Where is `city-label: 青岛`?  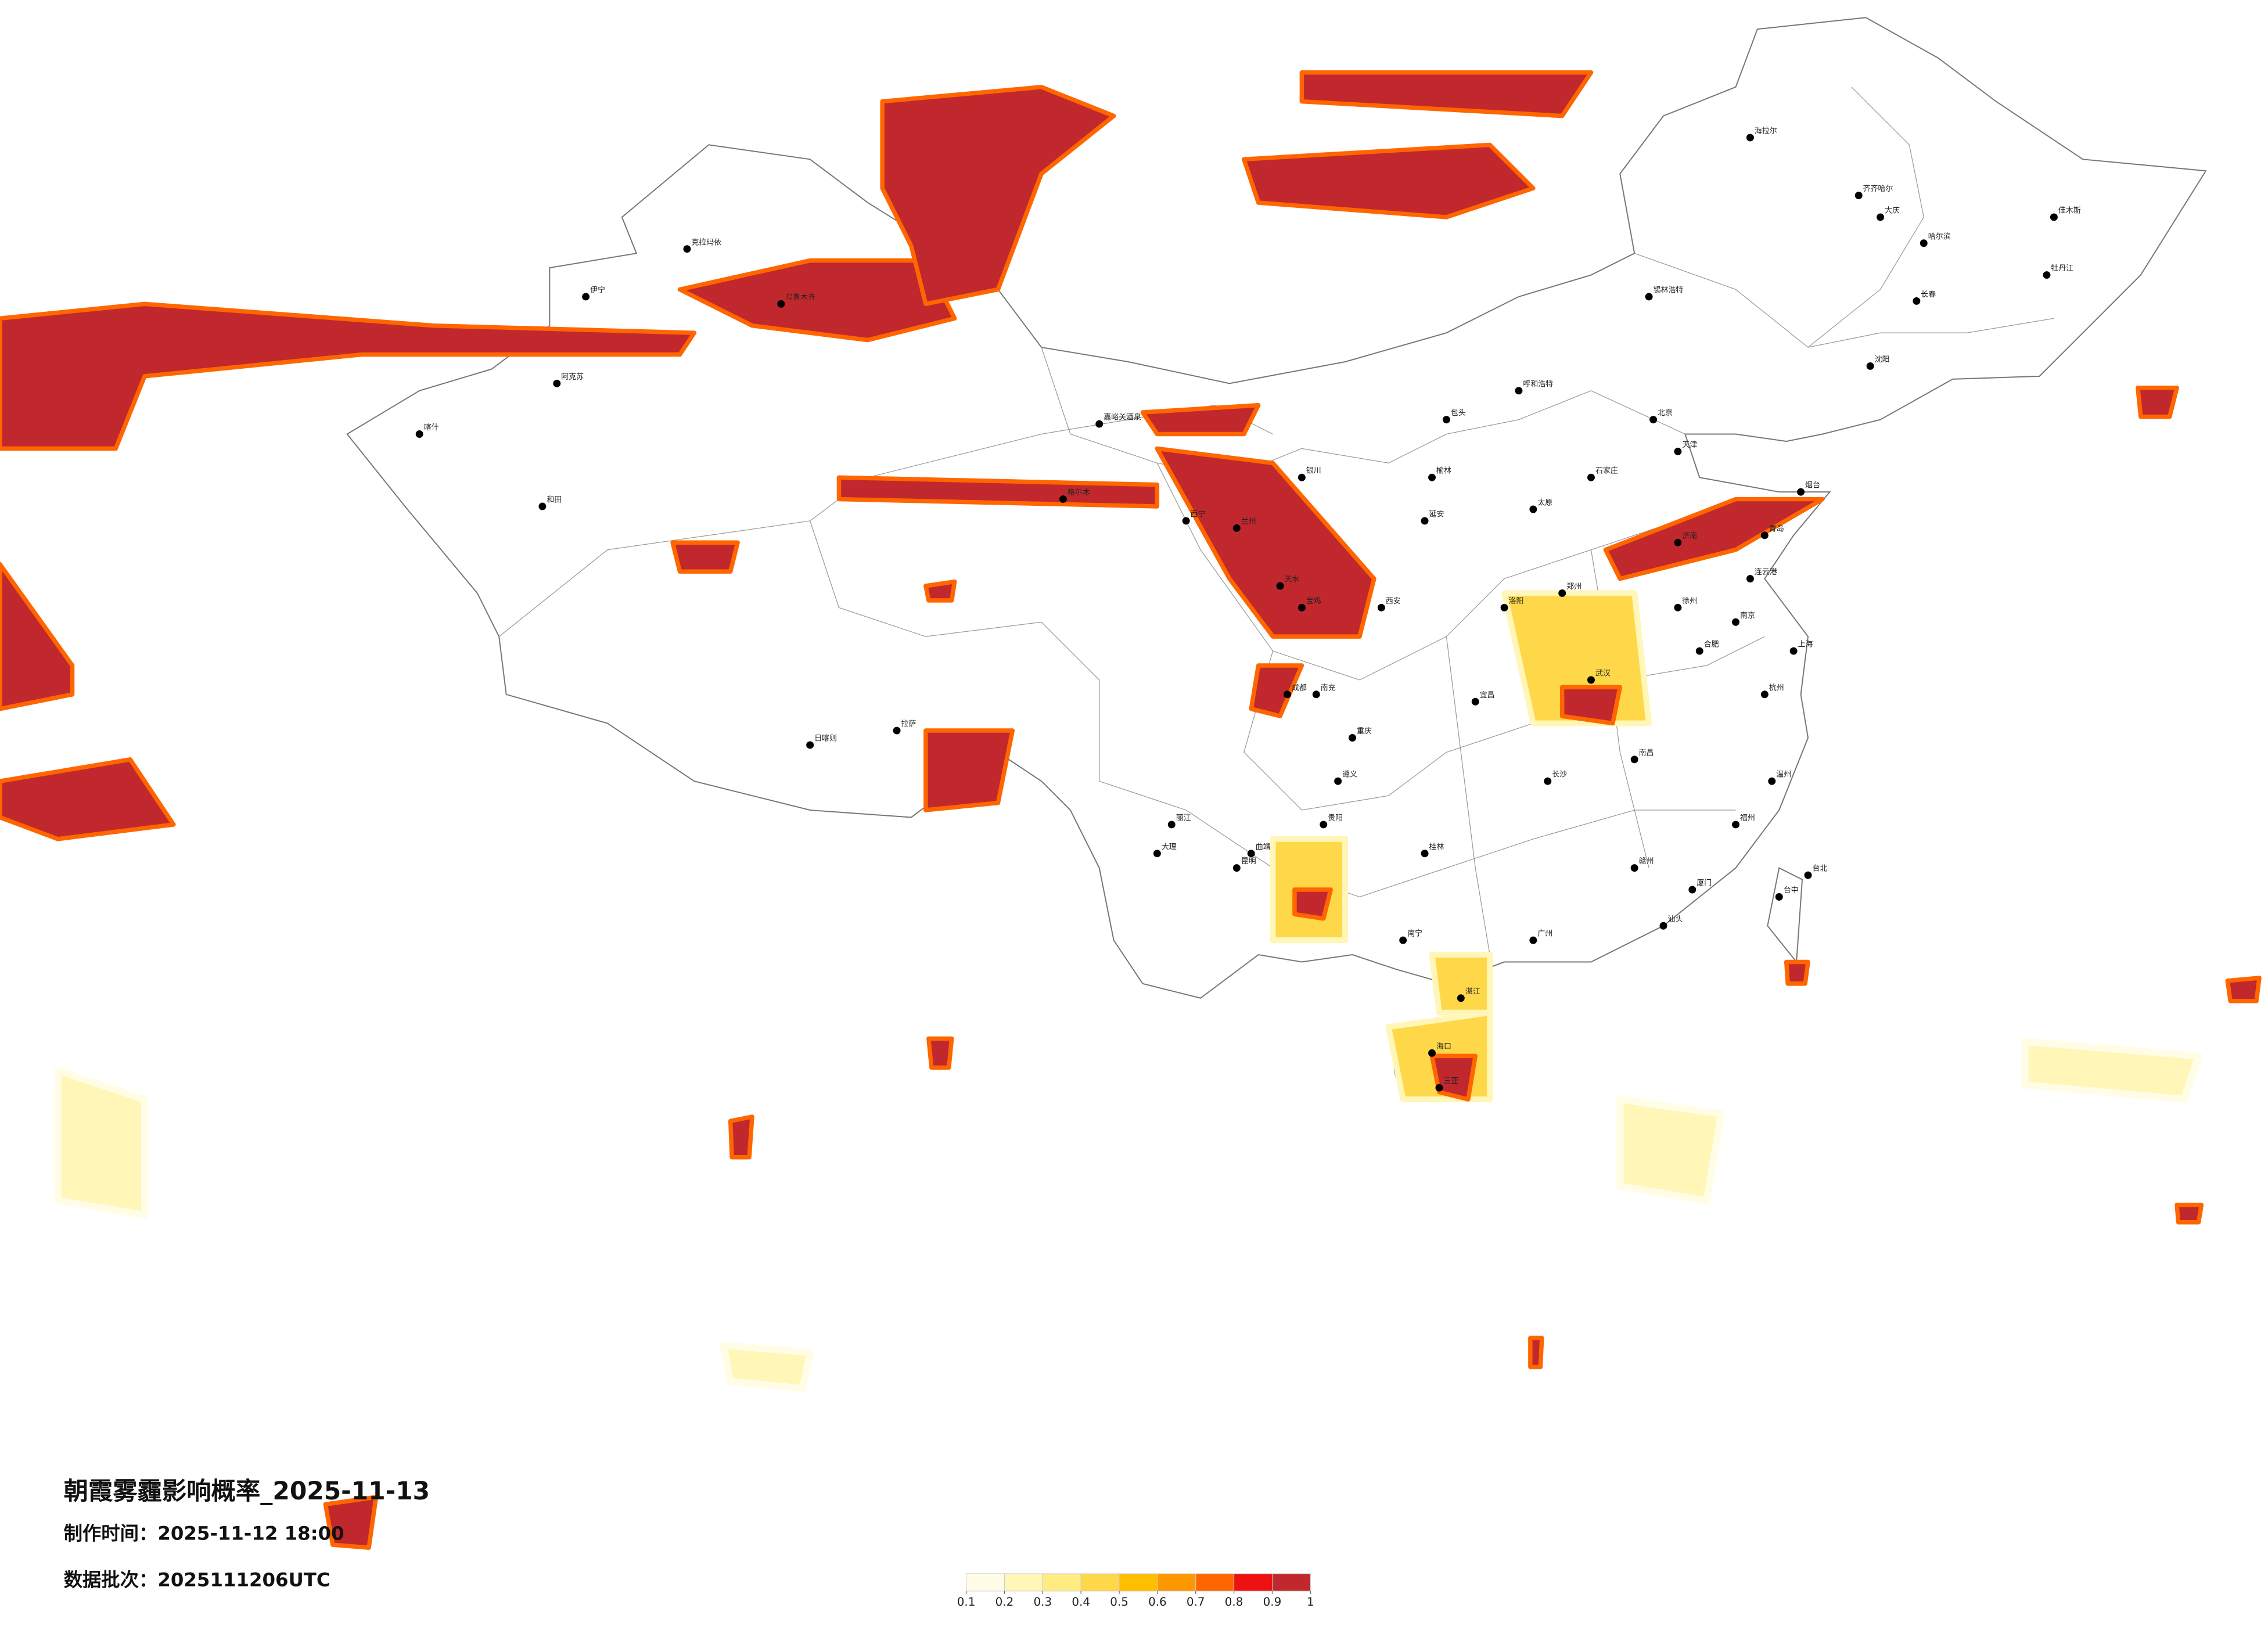
city-label: 青岛 is located at coordinates (1776, 528).